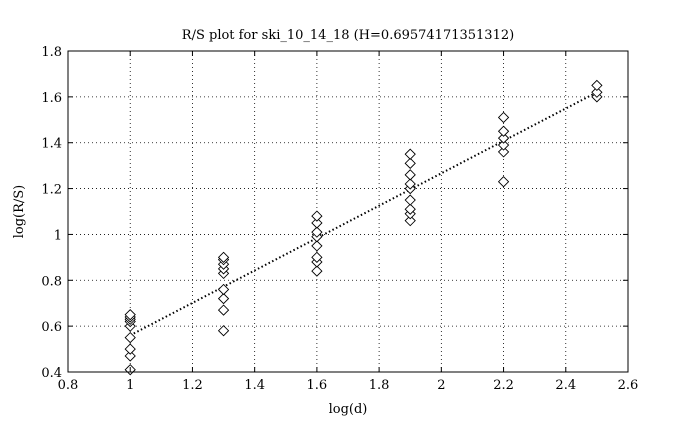 This screenshot has width=686, height=430. I want to click on y-tick-label: 1.2, so click(51, 190).